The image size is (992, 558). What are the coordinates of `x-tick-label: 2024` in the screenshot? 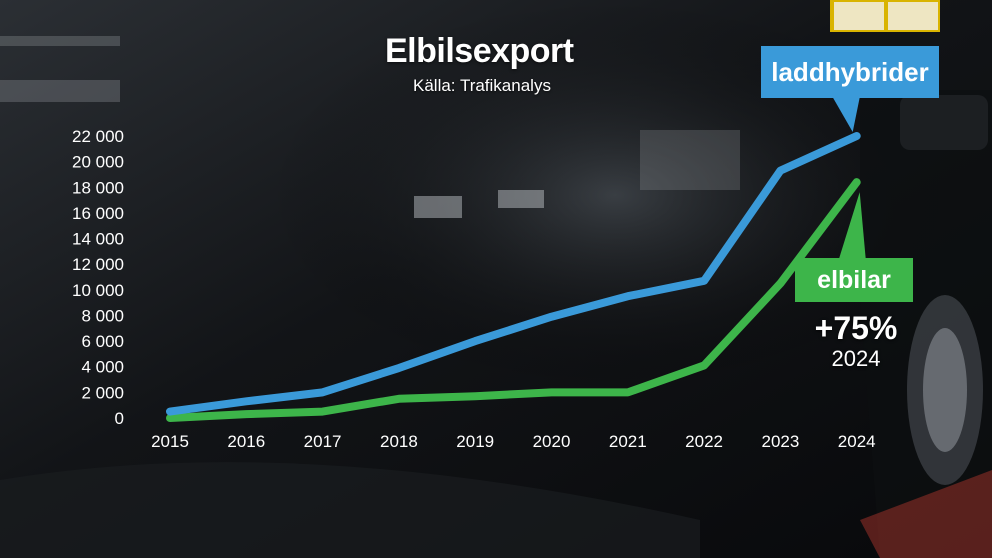 It's located at (857, 441).